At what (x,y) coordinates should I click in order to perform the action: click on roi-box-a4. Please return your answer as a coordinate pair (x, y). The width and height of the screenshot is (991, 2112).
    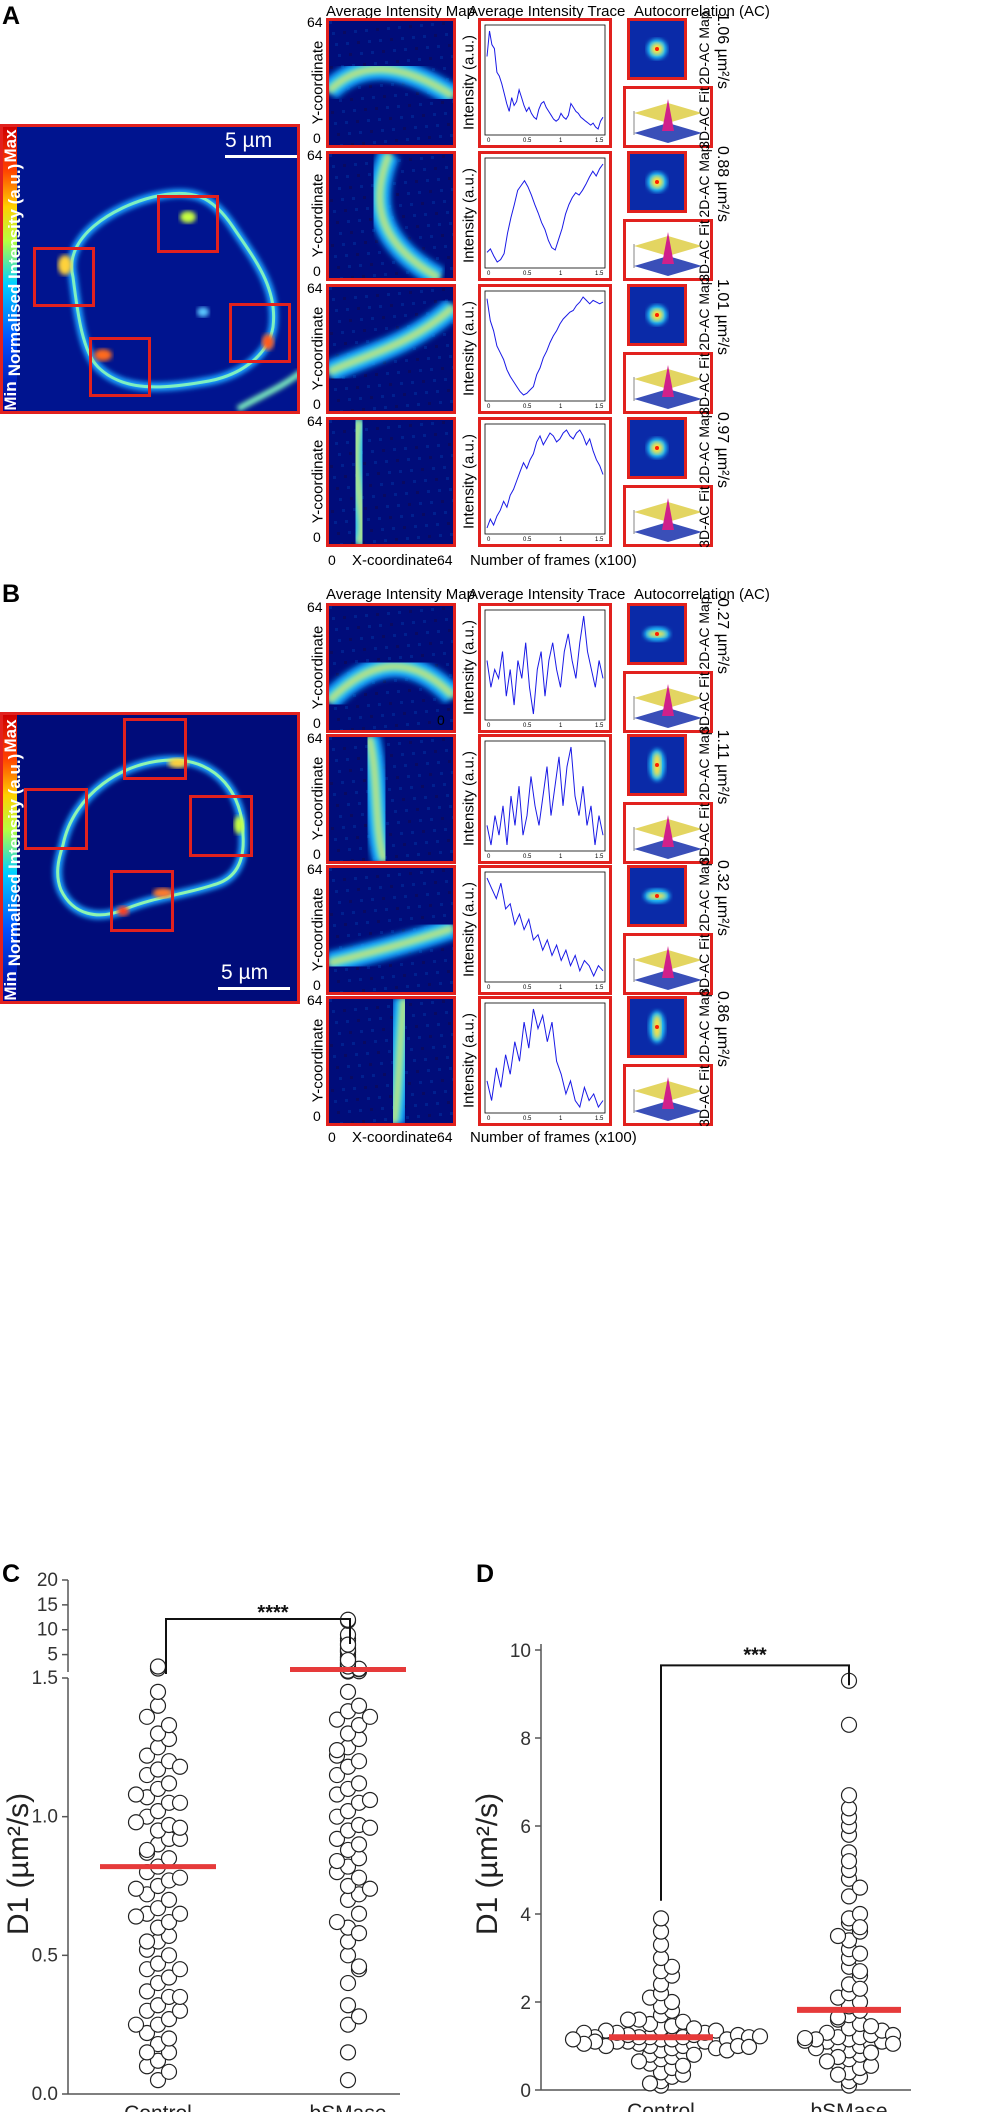
    Looking at the image, I should click on (120, 367).